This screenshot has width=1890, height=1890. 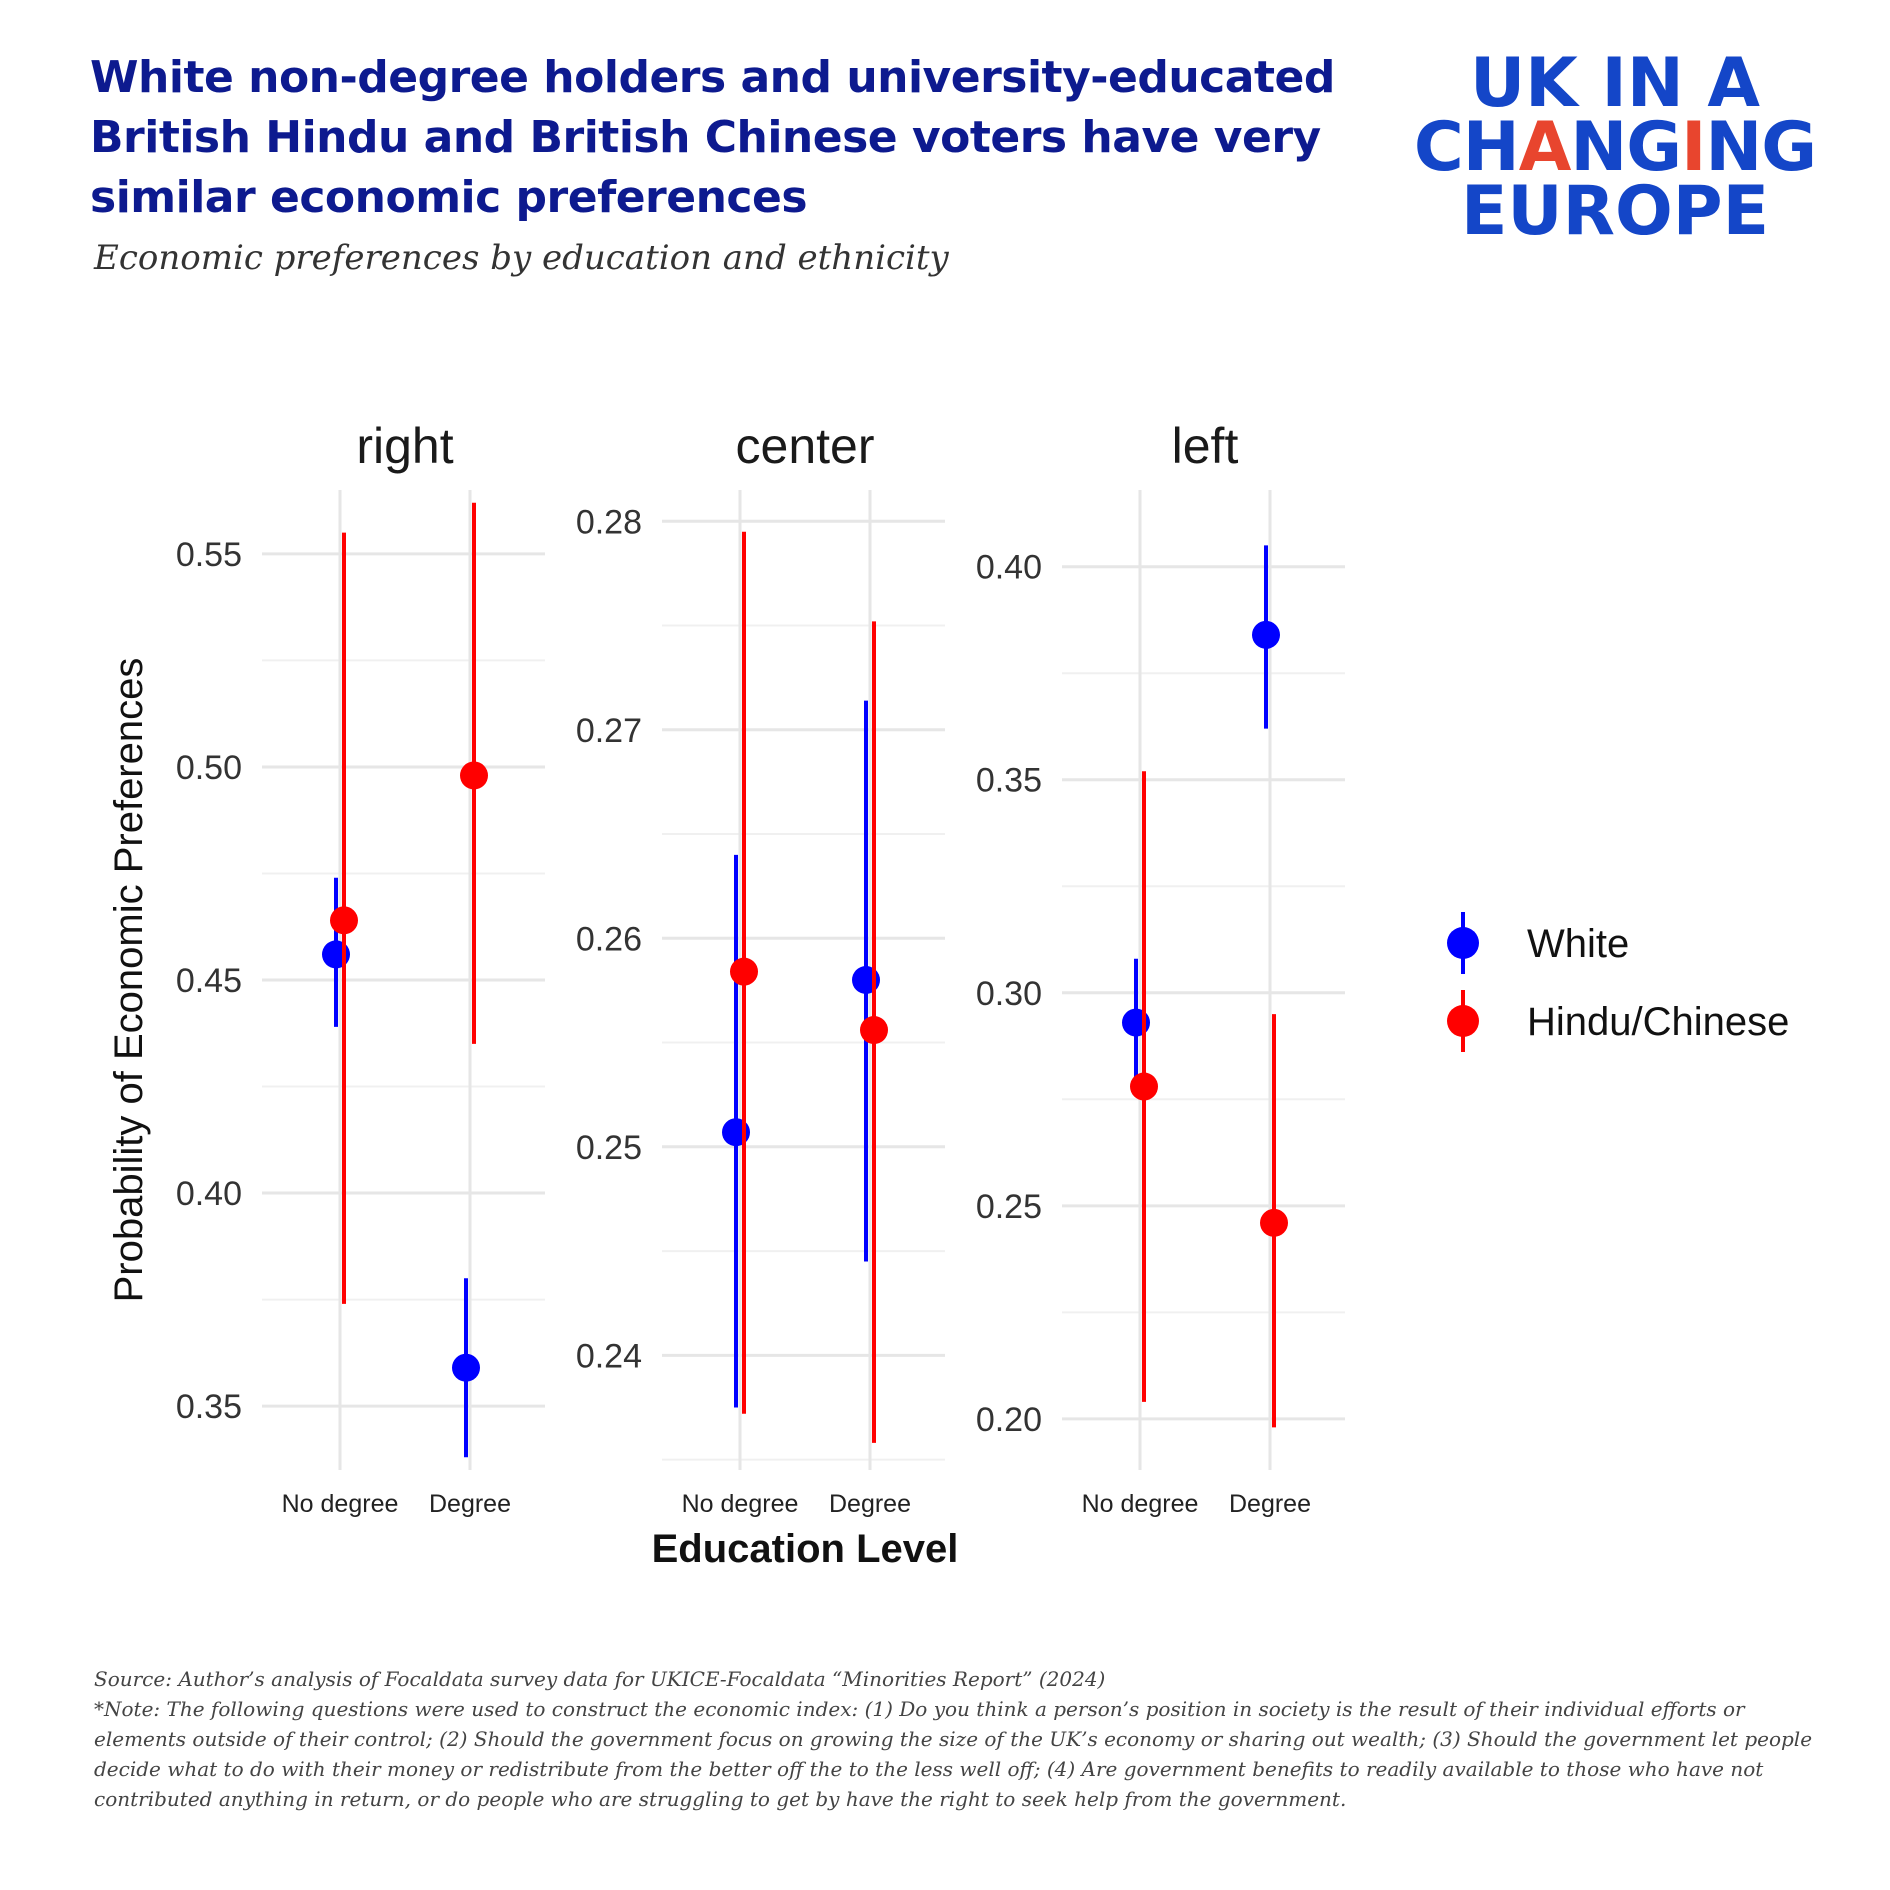 I want to click on x-axis-title: Education Level, so click(x=805, y=1549).